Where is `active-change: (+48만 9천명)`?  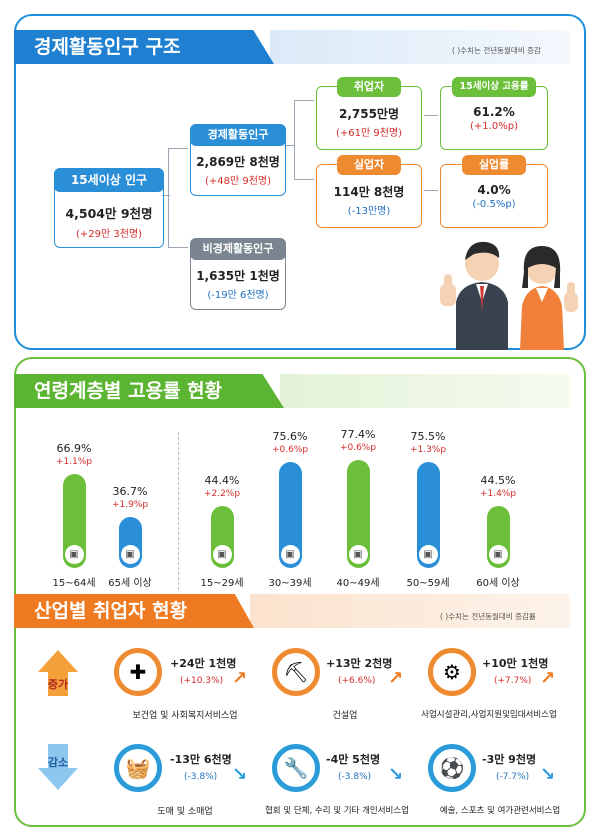
active-change: (+48만 9천명) is located at coordinates (238, 181).